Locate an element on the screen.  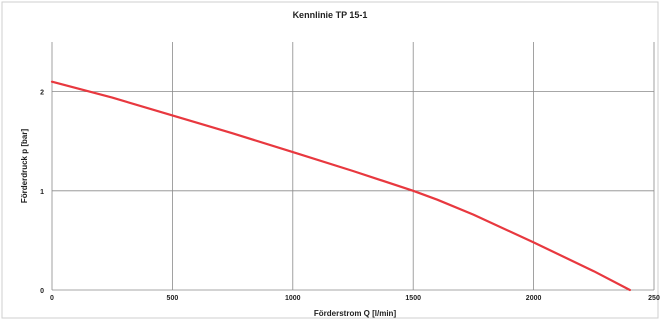
x-tick-labels: 0 500 1000 1500 2000 250 is located at coordinates (355, 298).